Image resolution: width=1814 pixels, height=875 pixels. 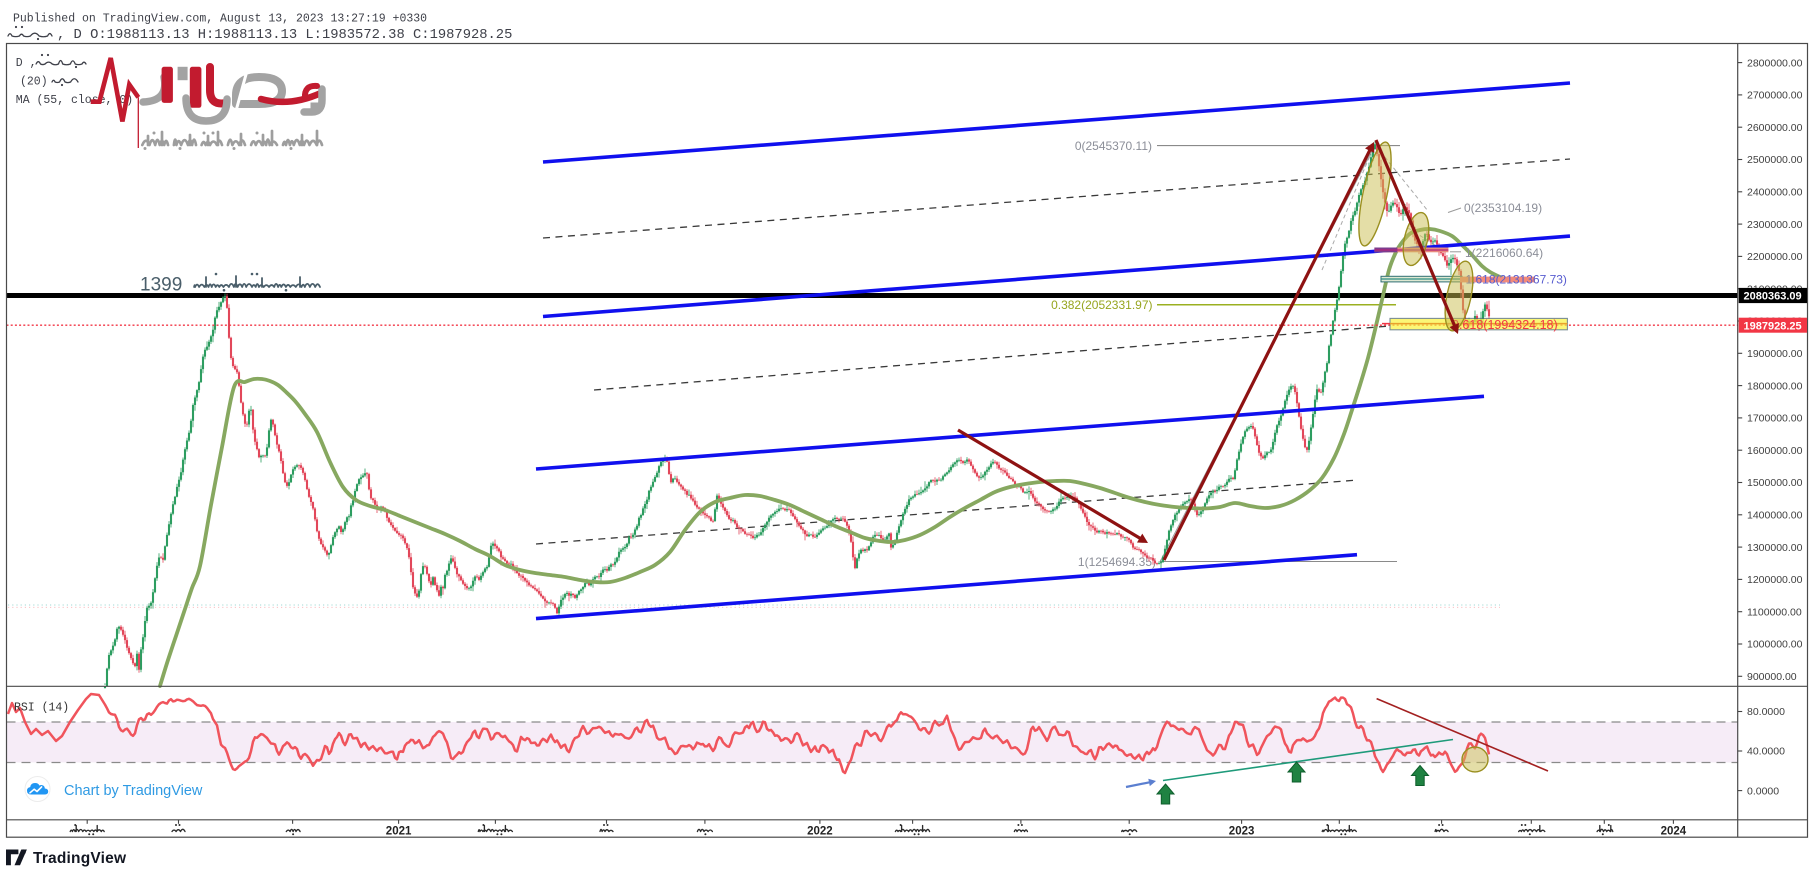 I want to click on svg-text: 0(2545370.11), so click(x=1113, y=146).